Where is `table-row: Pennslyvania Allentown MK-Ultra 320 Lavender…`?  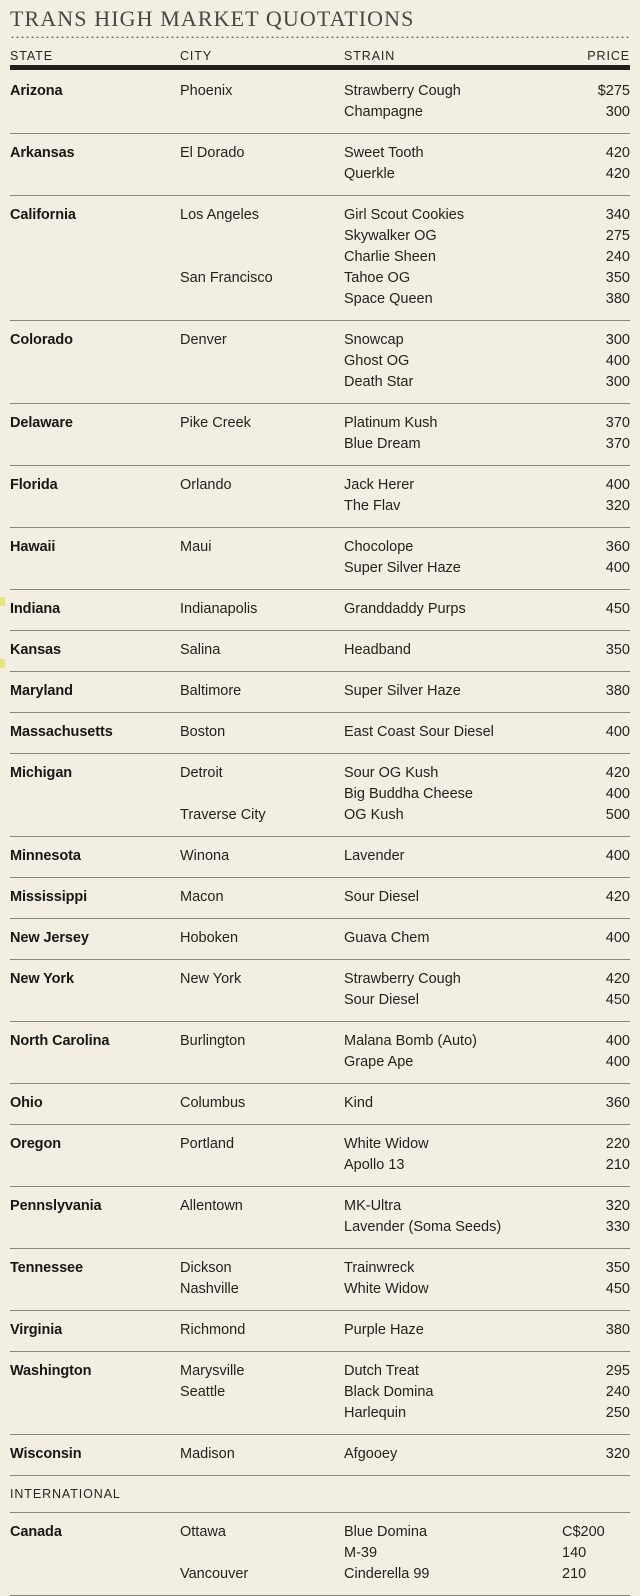
table-row: Pennslyvania Allentown MK-Ultra 320 Lavender… is located at coordinates (320, 1218).